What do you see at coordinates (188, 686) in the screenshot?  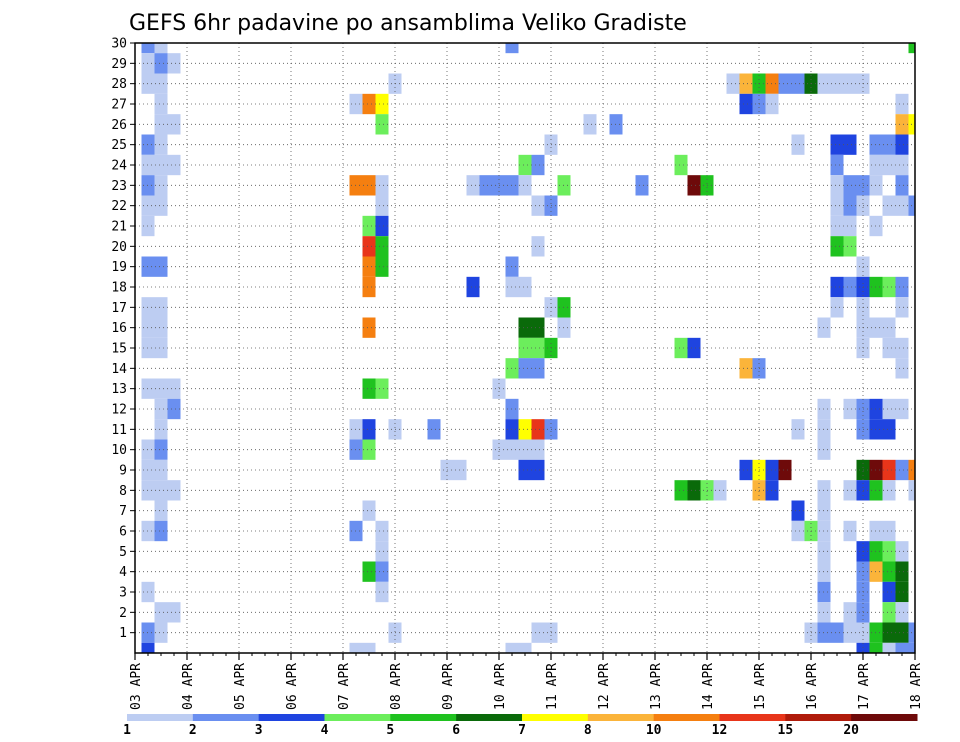 I see `x-tick-label: 04 APR` at bounding box center [188, 686].